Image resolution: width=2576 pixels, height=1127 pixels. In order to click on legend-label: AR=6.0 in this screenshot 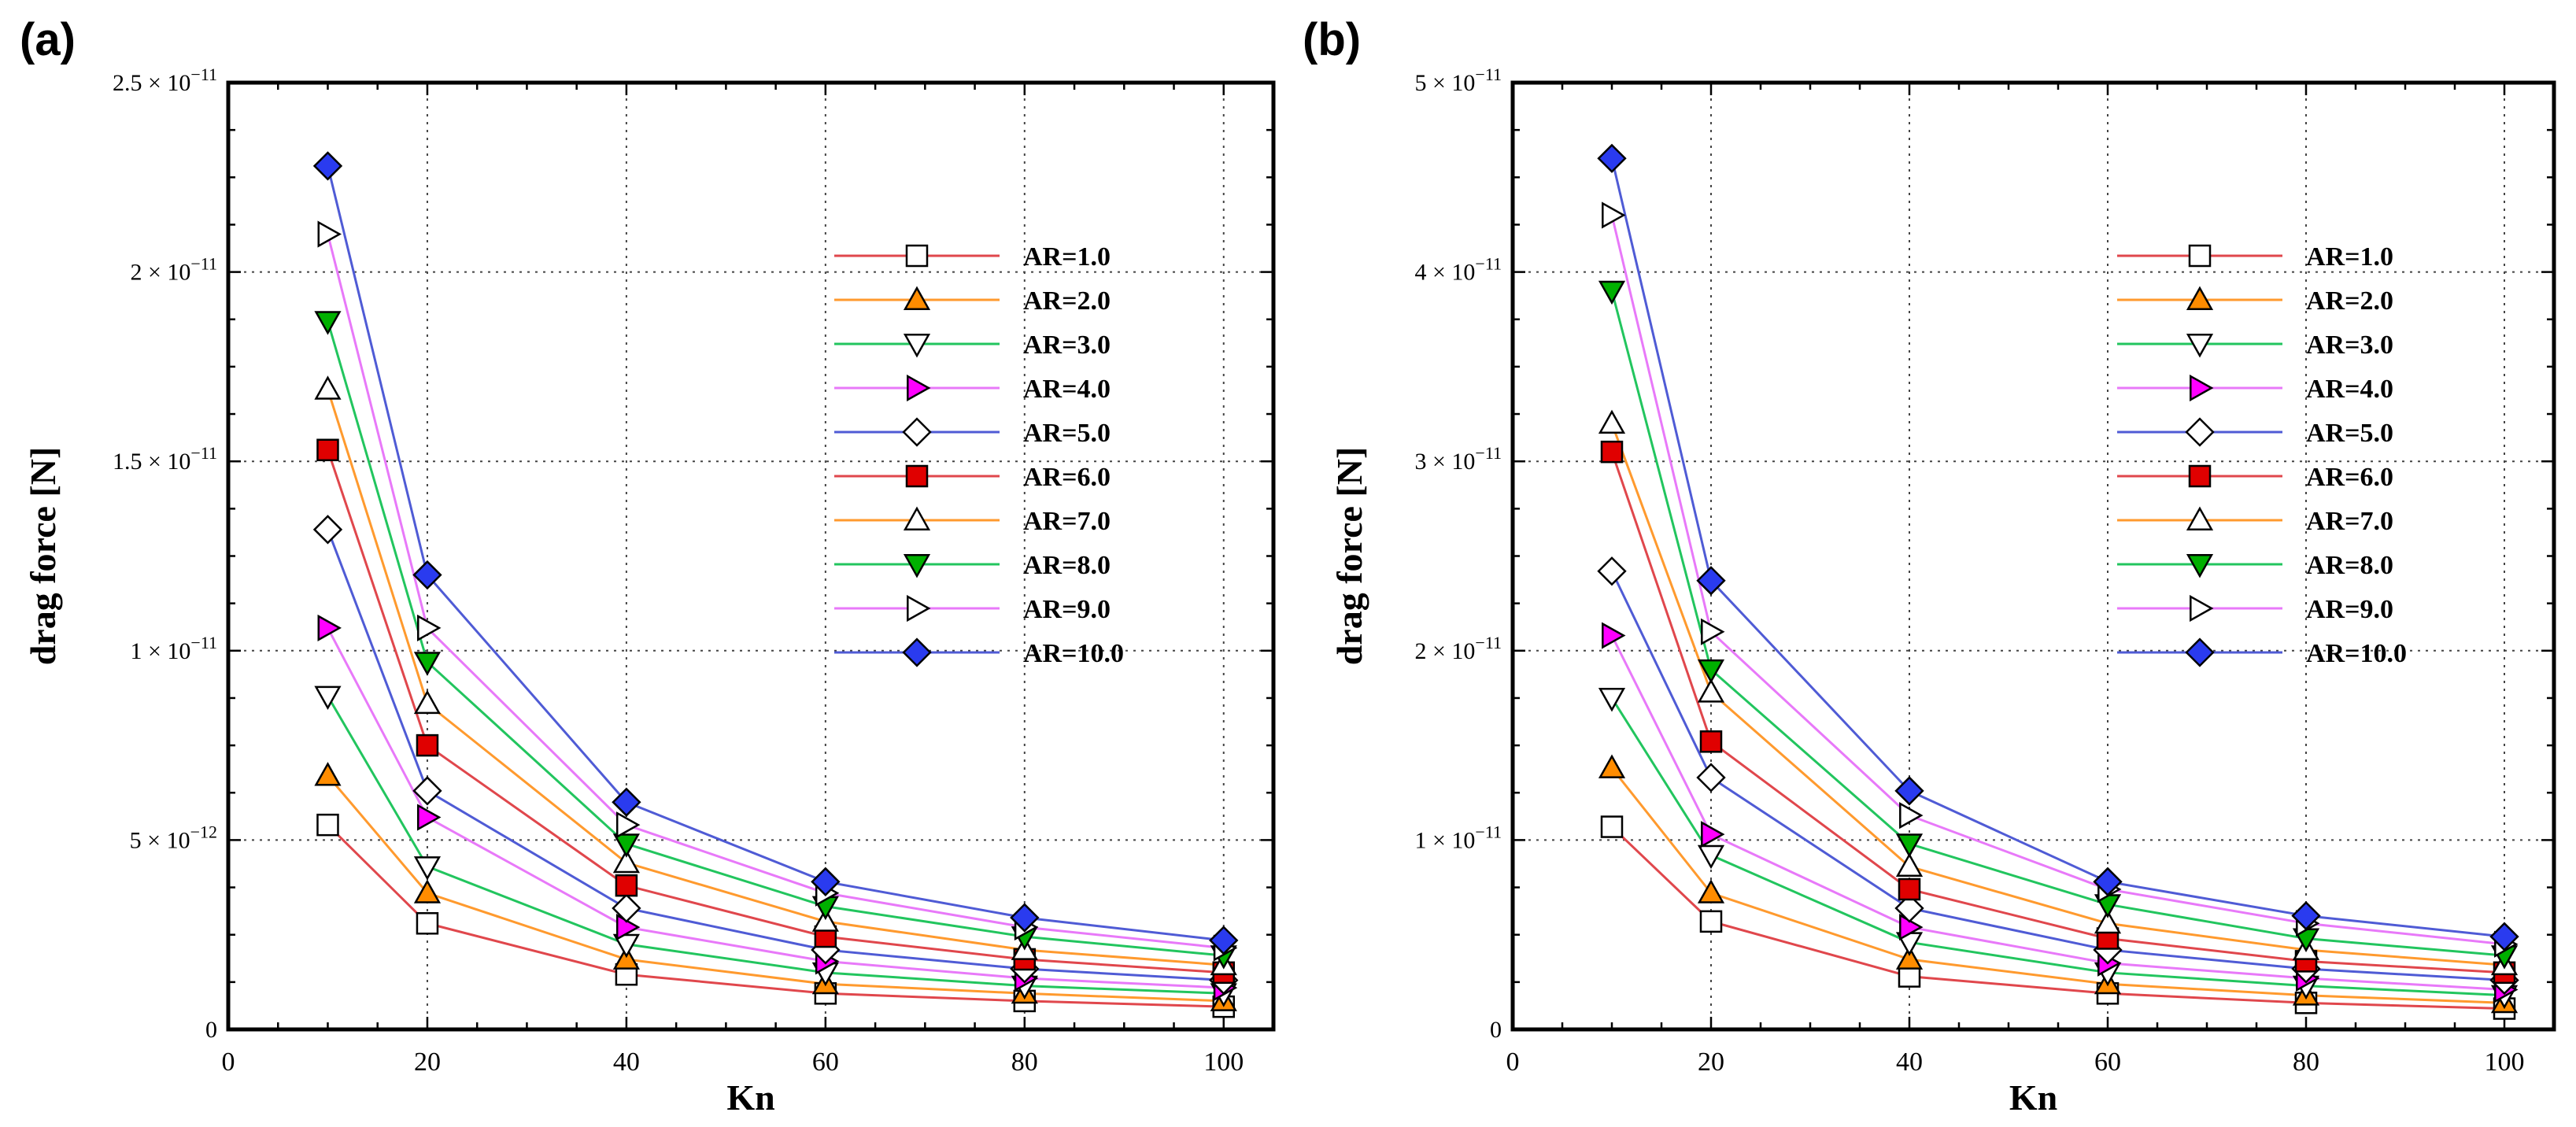, I will do `click(2349, 477)`.